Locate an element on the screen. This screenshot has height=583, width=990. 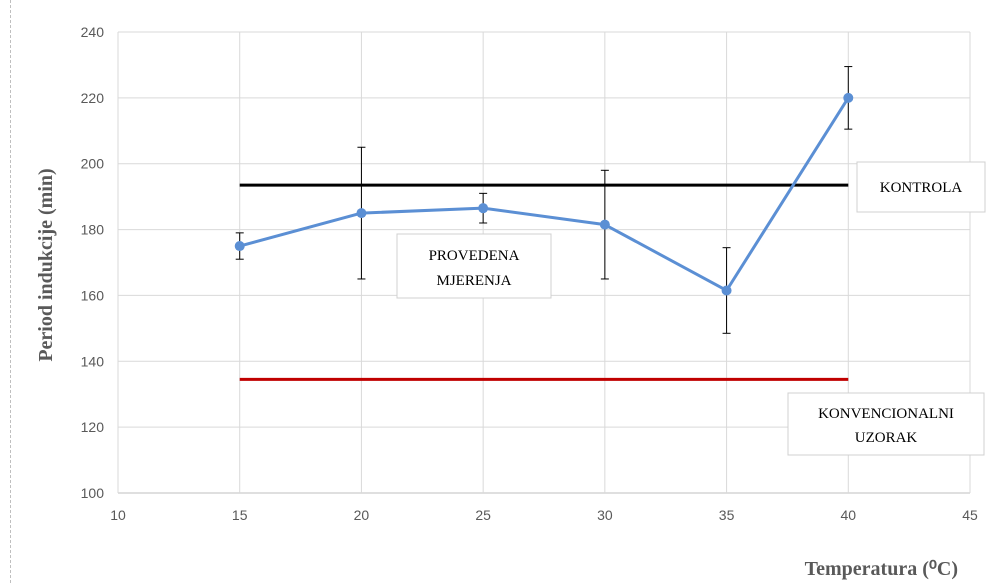
y-tick-label: 140 is located at coordinates (93, 361).